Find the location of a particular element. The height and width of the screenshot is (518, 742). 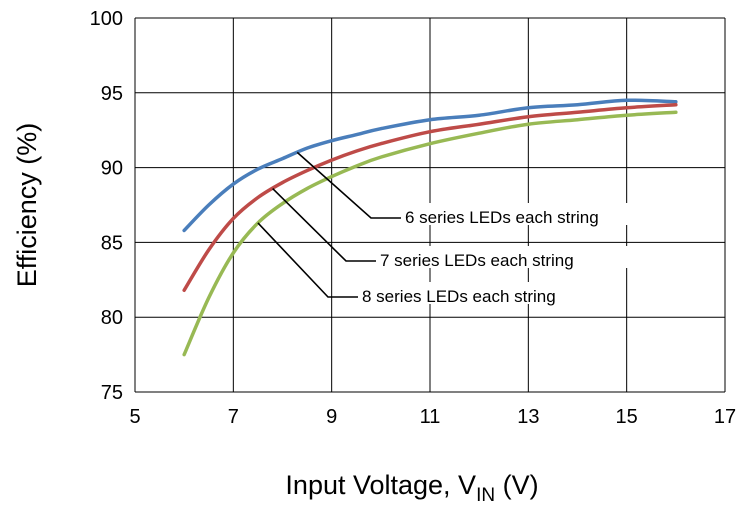

callout-8-leds: 8 series LEDs each string is located at coordinates (435, 264).